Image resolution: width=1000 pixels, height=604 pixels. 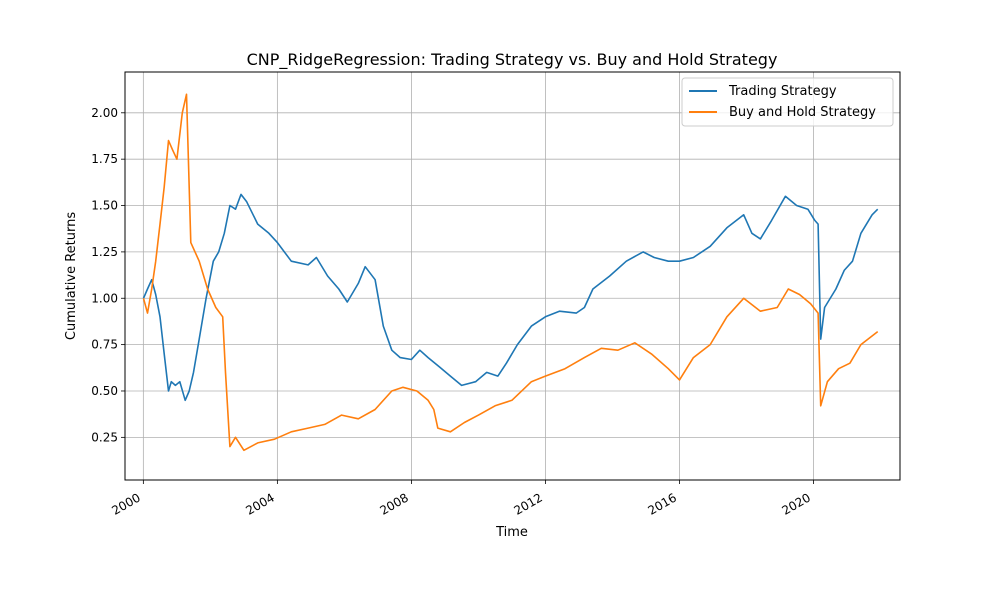 What do you see at coordinates (104, 298) in the screenshot?
I see `y-tick-label: 1.00` at bounding box center [104, 298].